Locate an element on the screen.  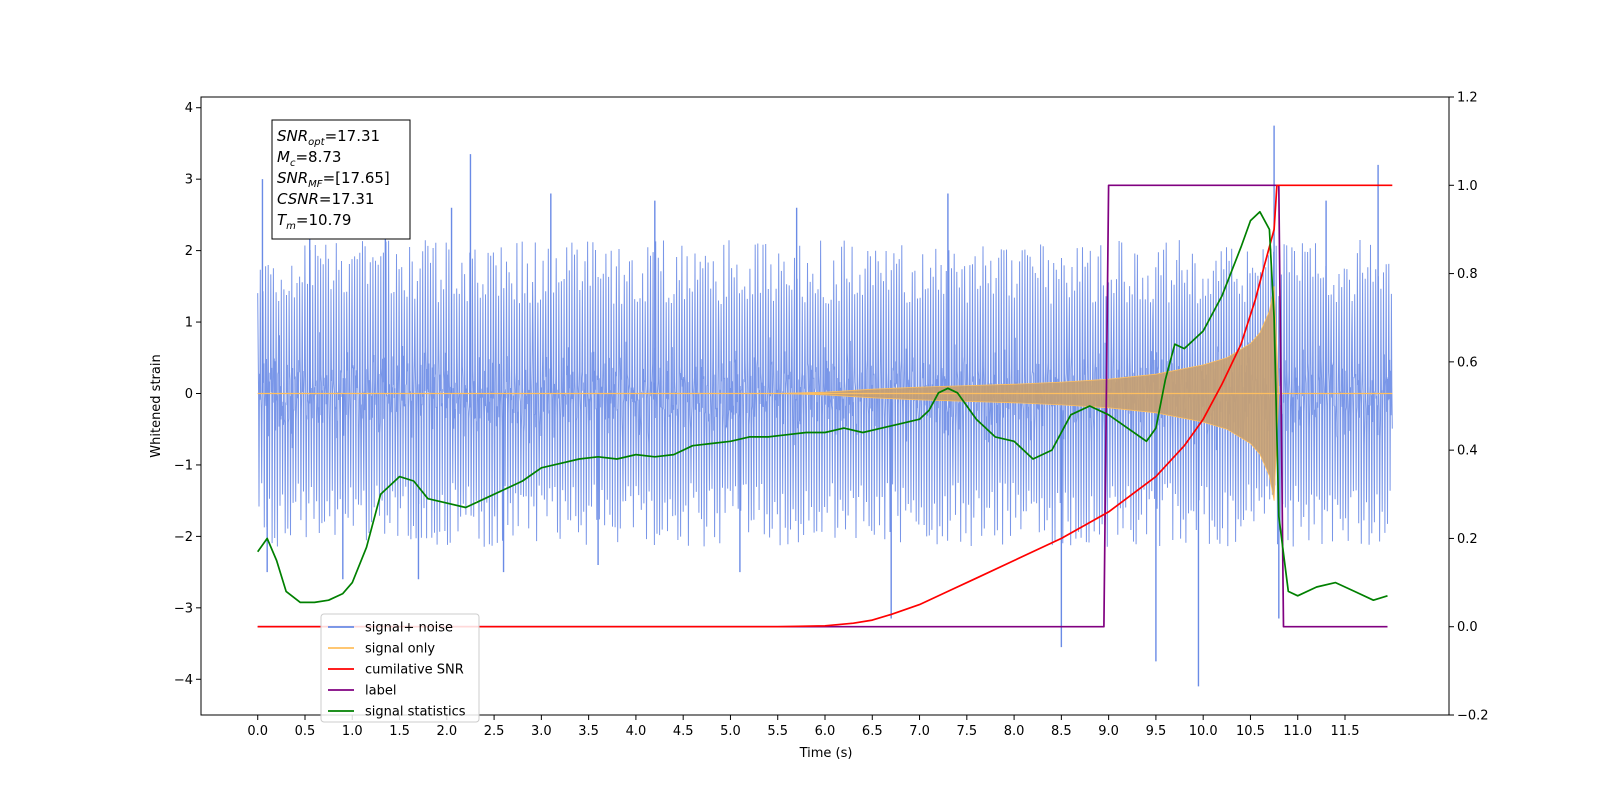
x-tick-label: 8.5 is located at coordinates (1061, 731).